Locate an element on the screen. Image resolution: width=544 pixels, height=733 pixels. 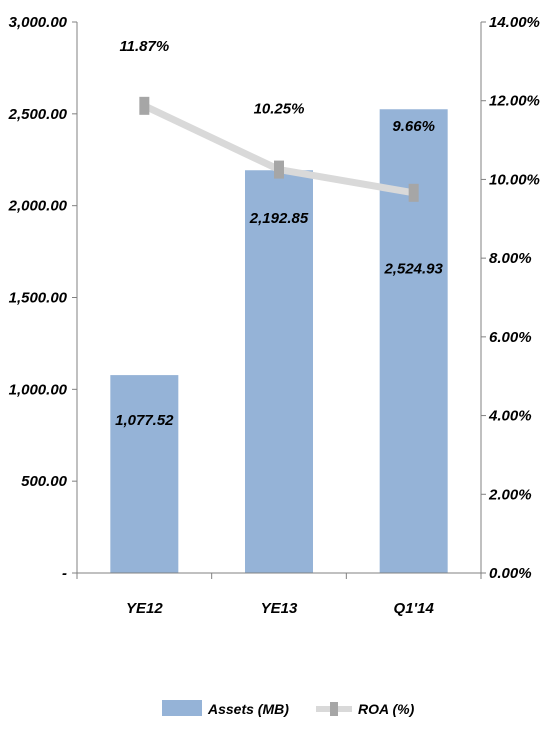
right-axis-tick-label: 14.00% is located at coordinates (514, 22).